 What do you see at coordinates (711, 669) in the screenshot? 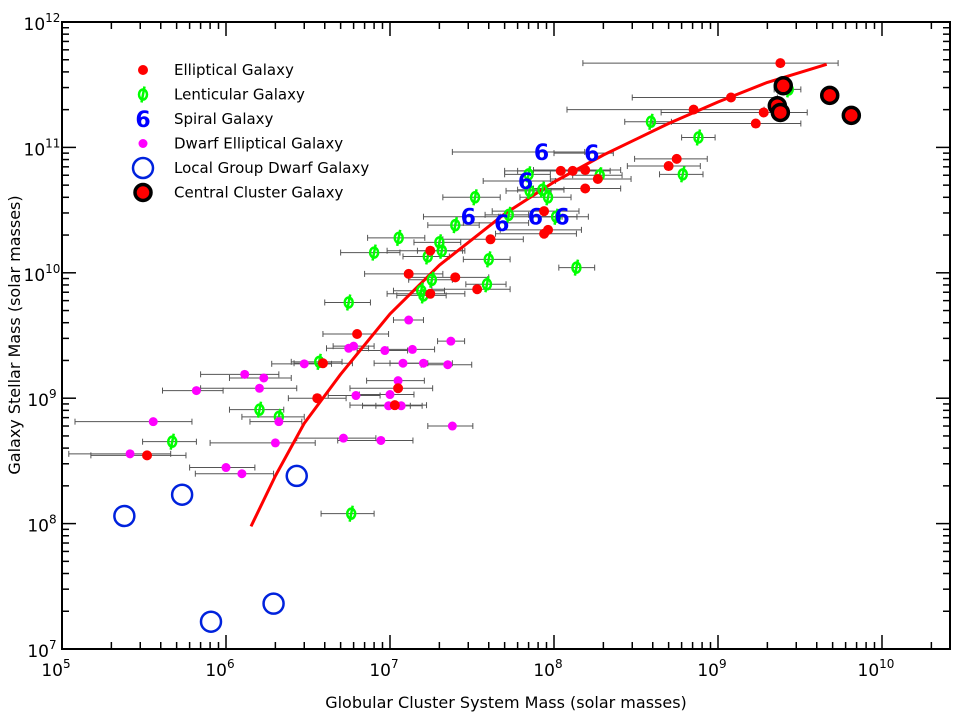
I see `x-tick-label: 10⁹` at bounding box center [711, 669].